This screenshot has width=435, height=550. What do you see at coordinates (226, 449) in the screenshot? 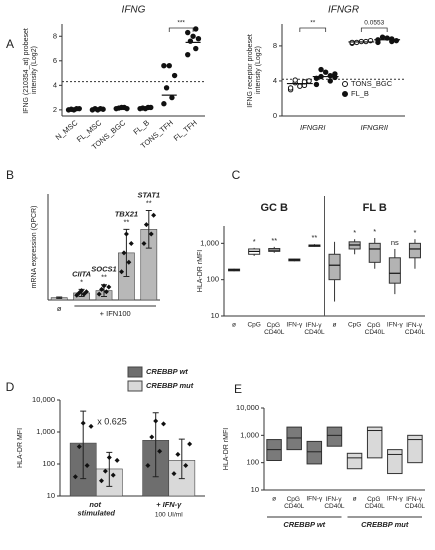
I see `y-axis-label: HLA-DR rMFI` at bounding box center [226, 449].